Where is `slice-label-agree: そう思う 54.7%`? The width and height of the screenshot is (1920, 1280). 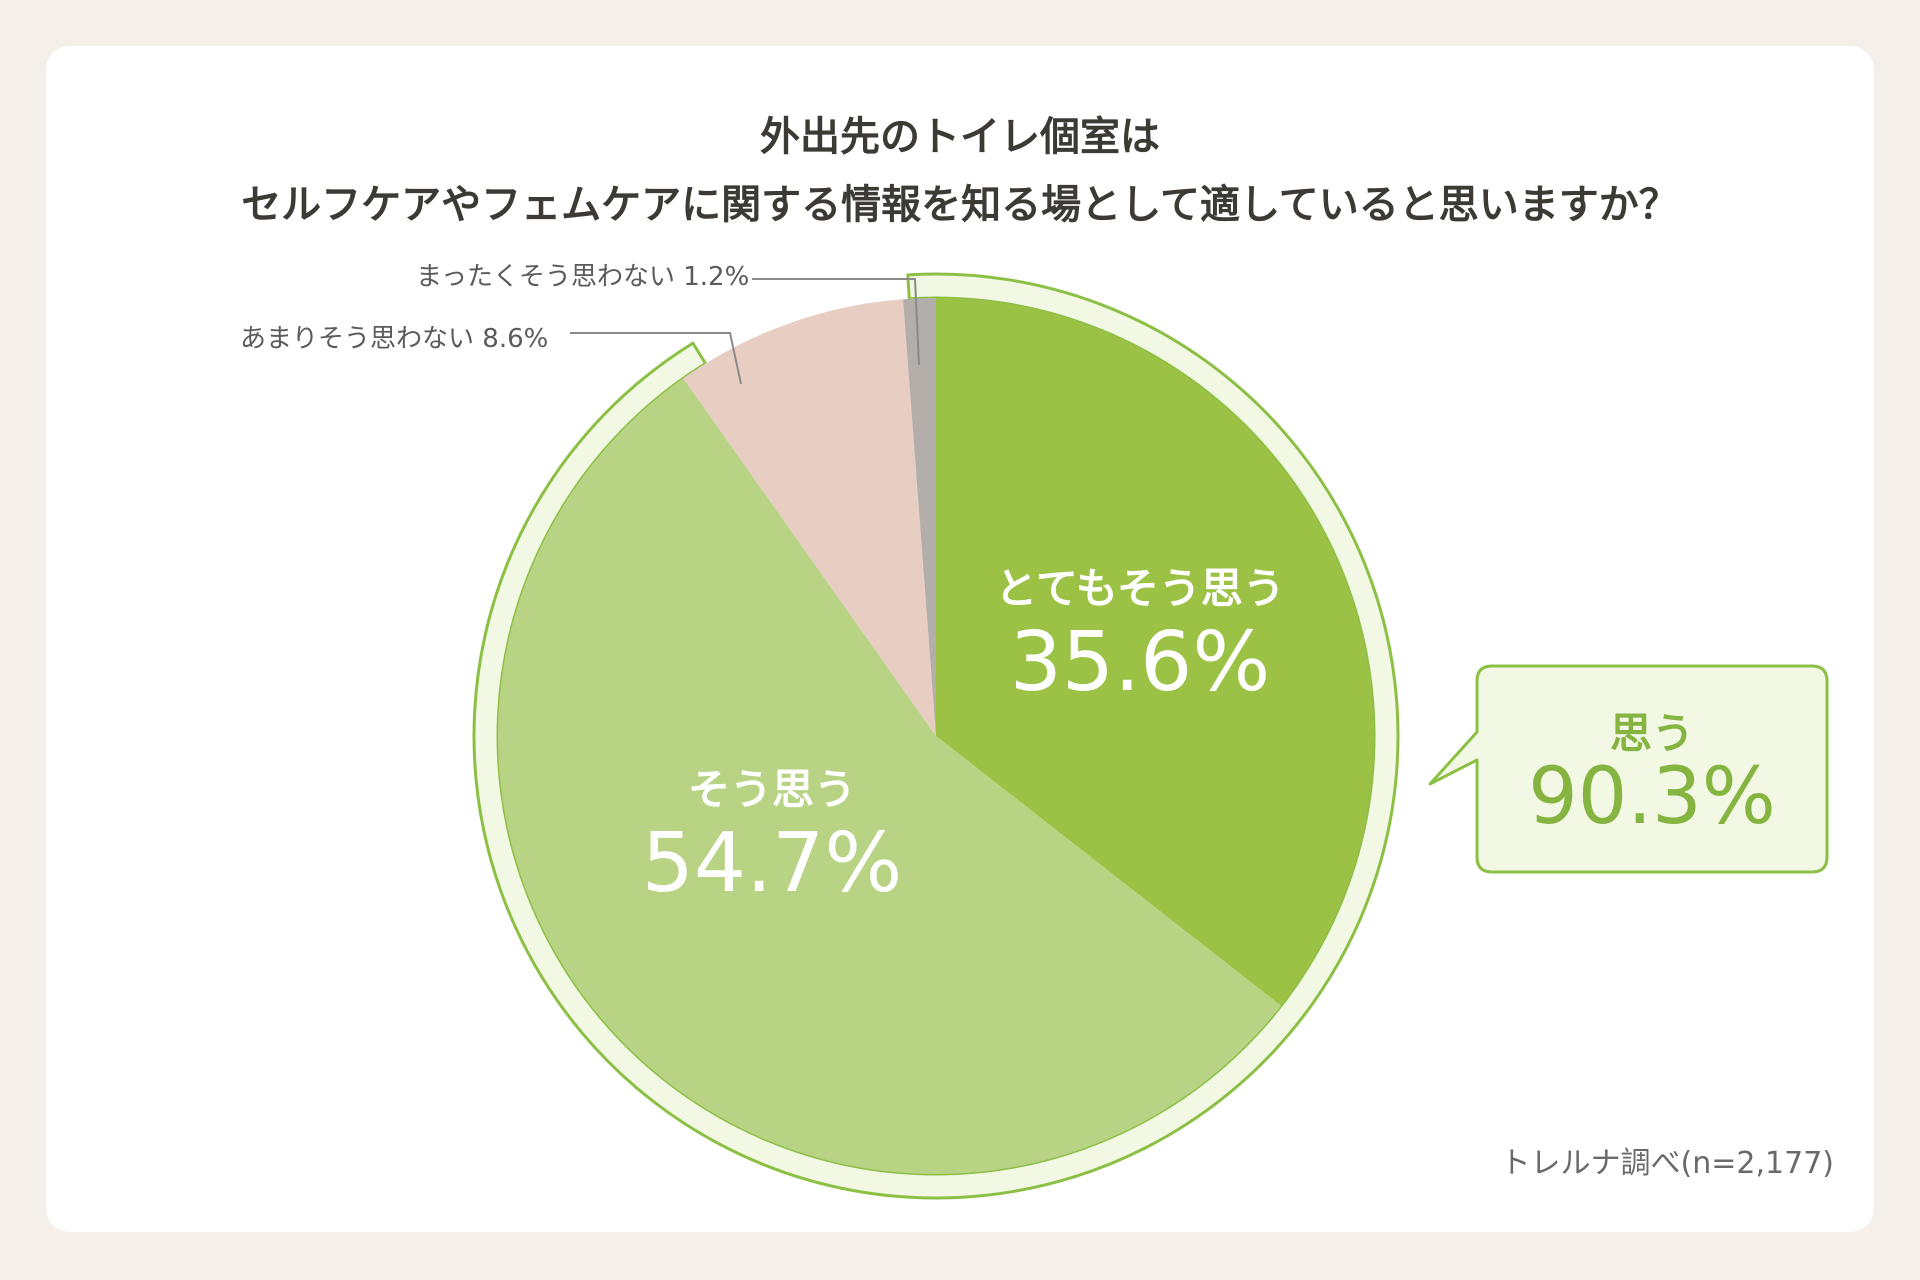 slice-label-agree: そう思う 54.7% is located at coordinates (772, 833).